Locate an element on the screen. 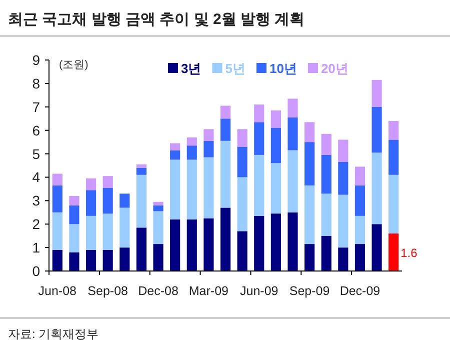 The width and height of the screenshot is (450, 348). y-tick-label: 1 is located at coordinates (36, 248).